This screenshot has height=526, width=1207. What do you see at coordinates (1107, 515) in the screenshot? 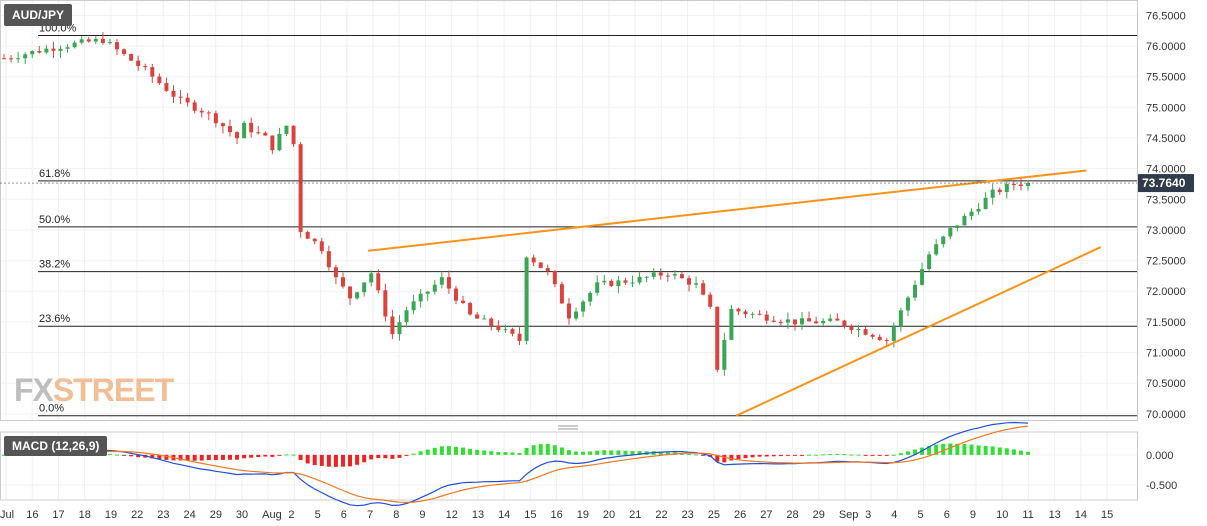
I see `x-tick-label: 15` at bounding box center [1107, 515].